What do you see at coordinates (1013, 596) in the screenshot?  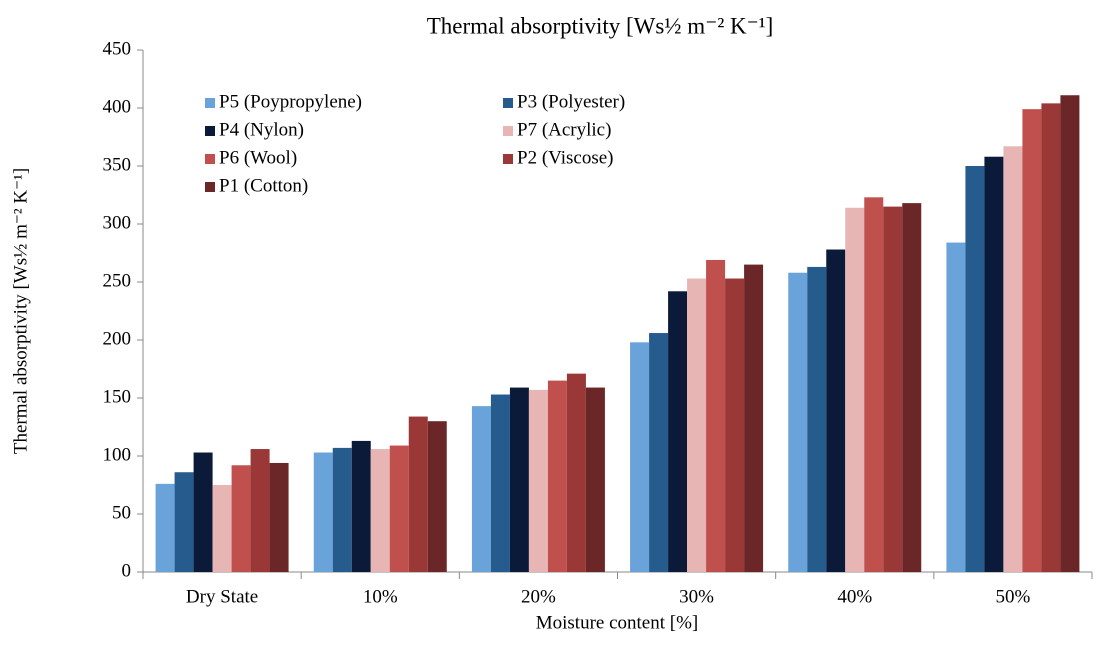 I see `x-tick-label: 50%` at bounding box center [1013, 596].